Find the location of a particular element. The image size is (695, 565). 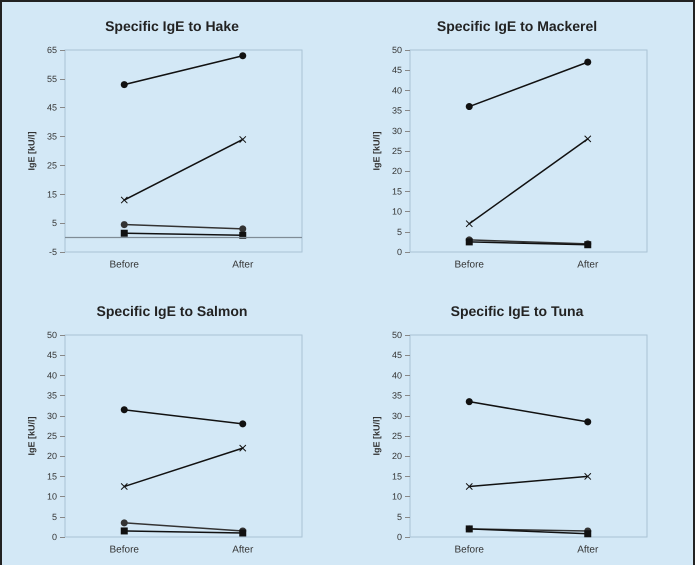

y-tick-label: 55 is located at coordinates (51, 79).